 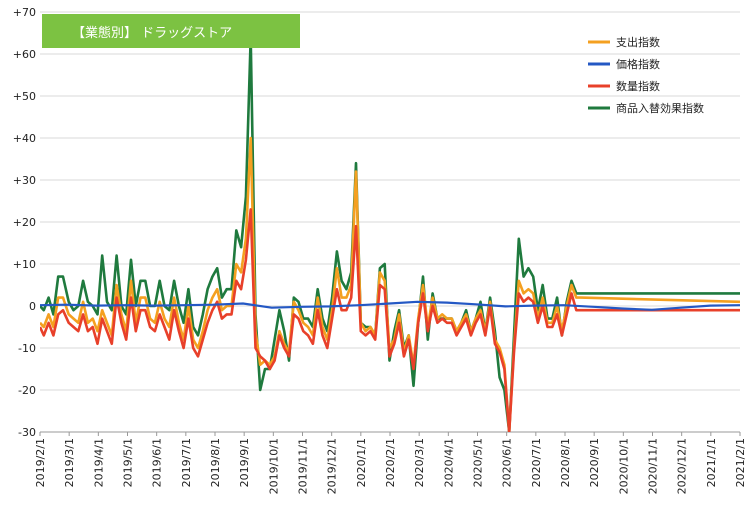 What do you see at coordinates (332, 466) in the screenshot?
I see `x-tick-label: 2019/12/1` at bounding box center [332, 466].